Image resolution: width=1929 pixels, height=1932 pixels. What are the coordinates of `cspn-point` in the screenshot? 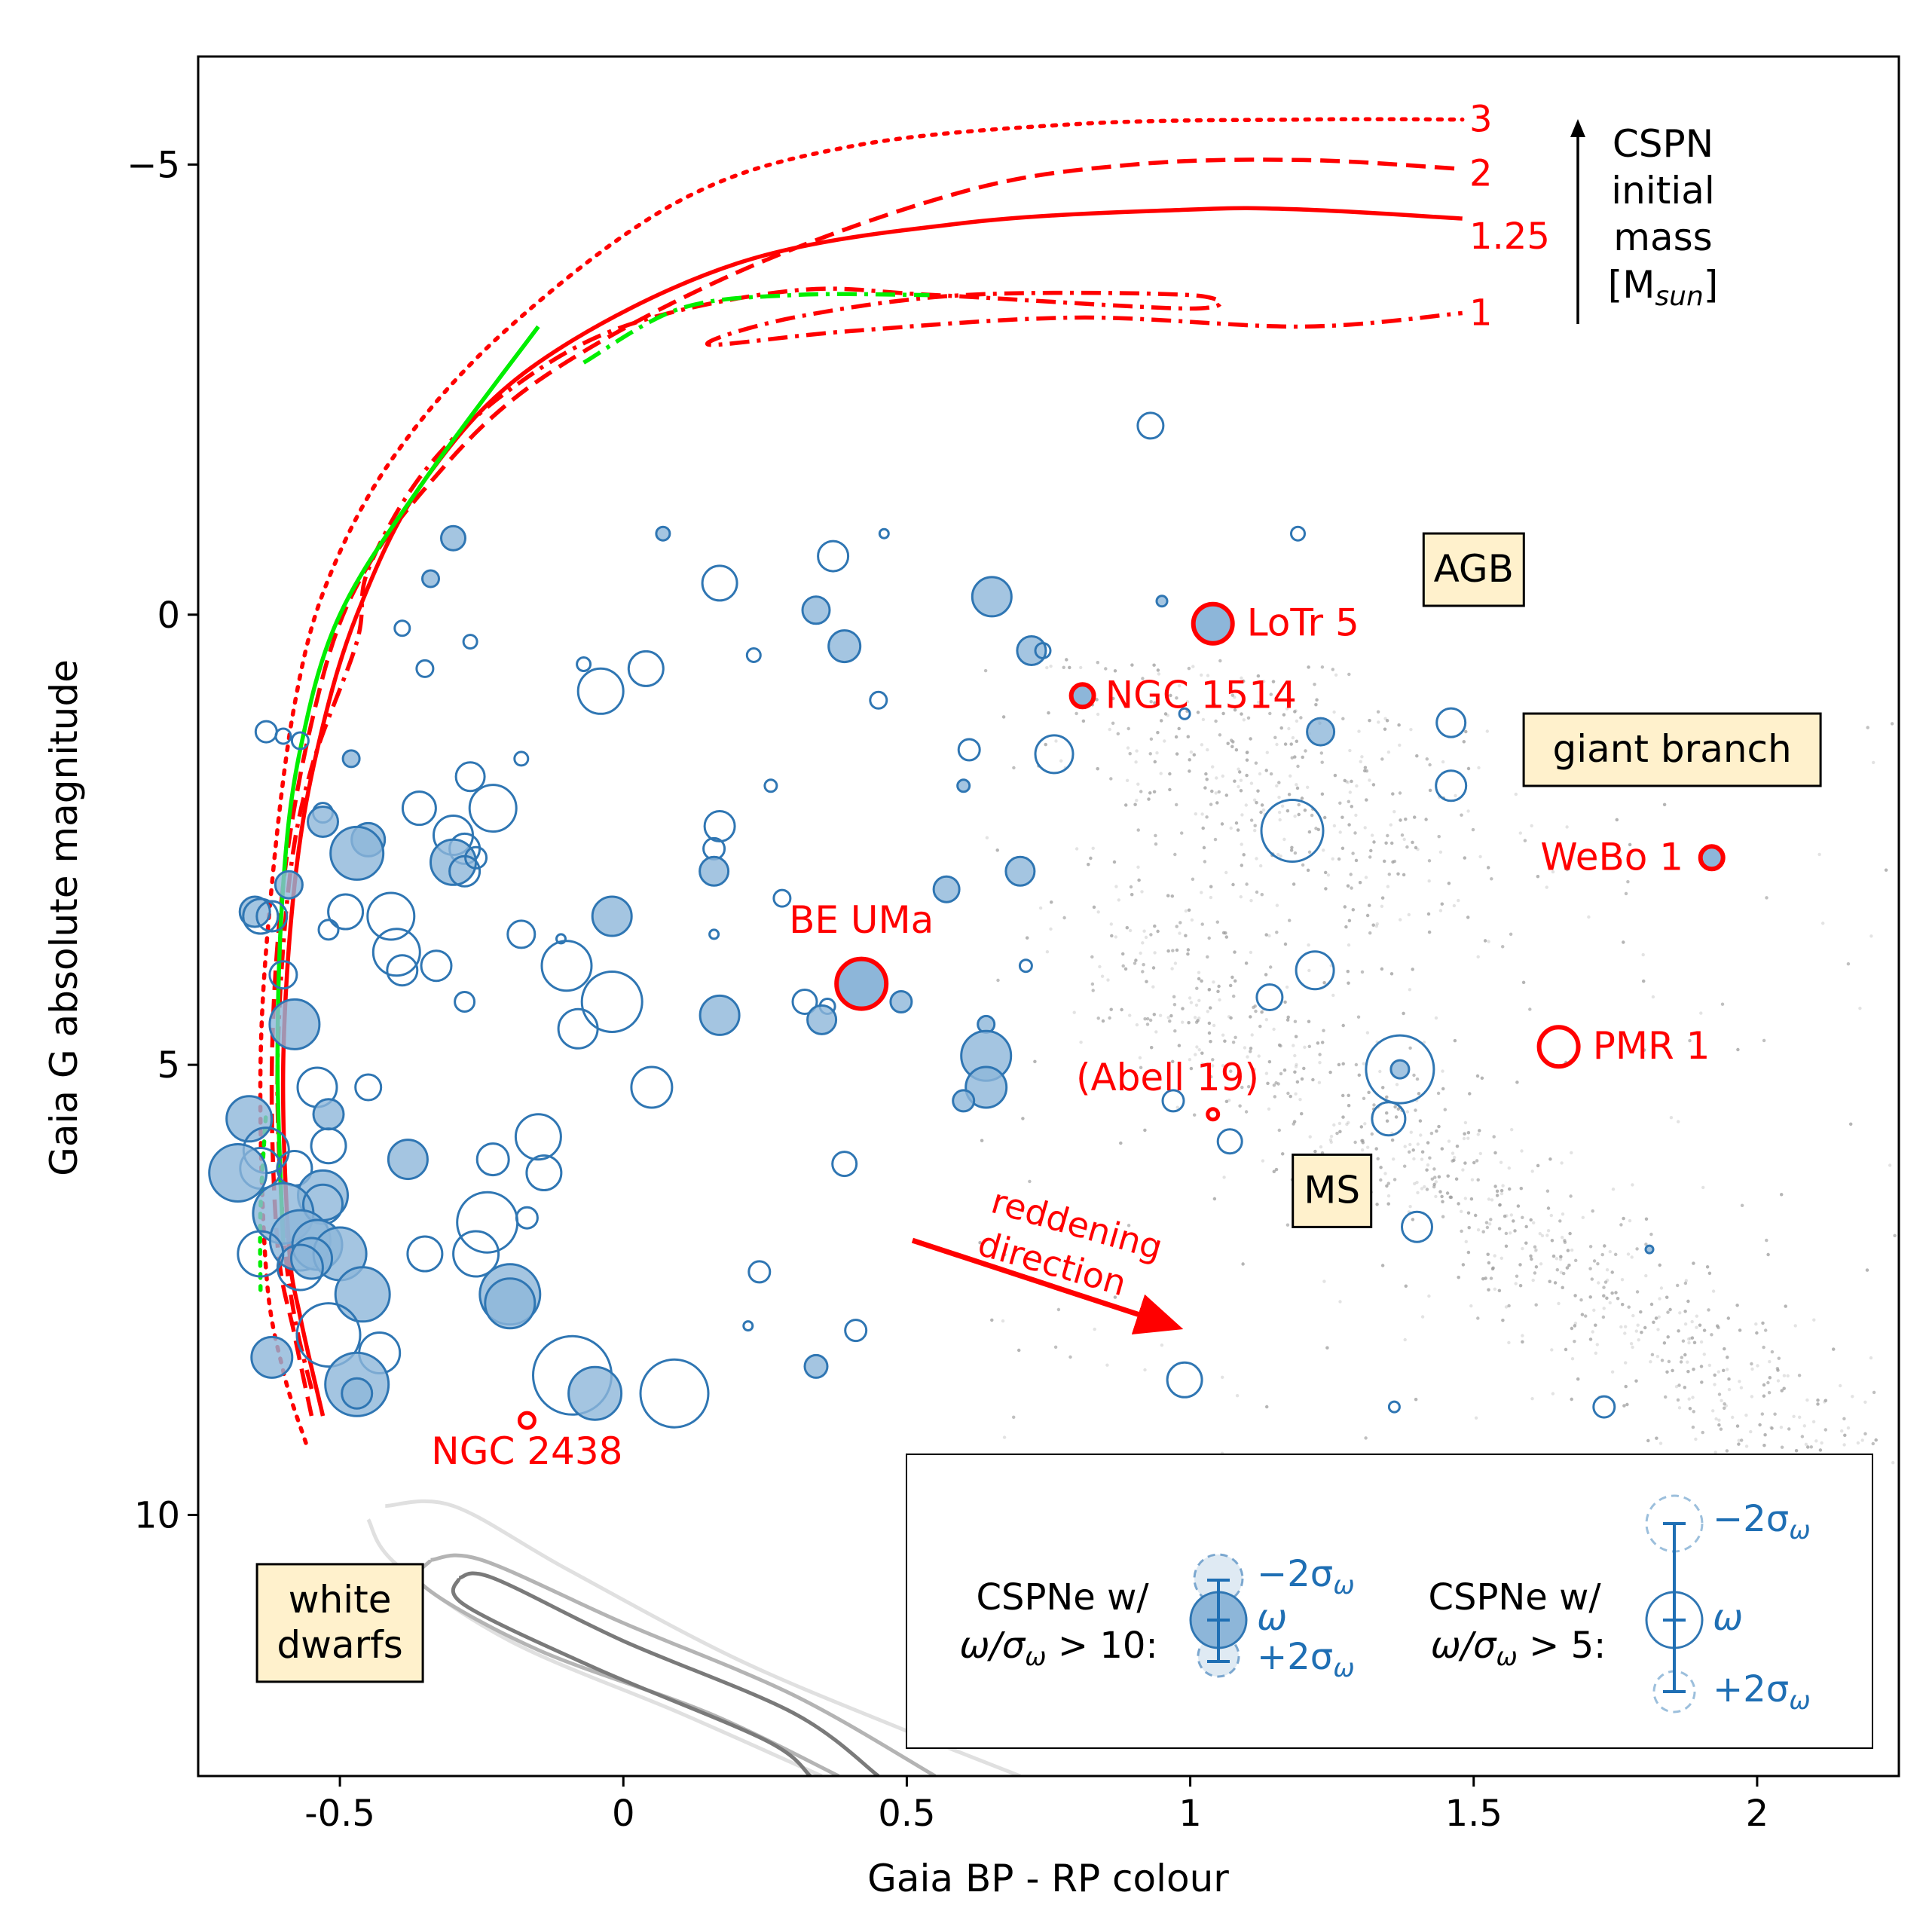 It's located at (272, 1357).